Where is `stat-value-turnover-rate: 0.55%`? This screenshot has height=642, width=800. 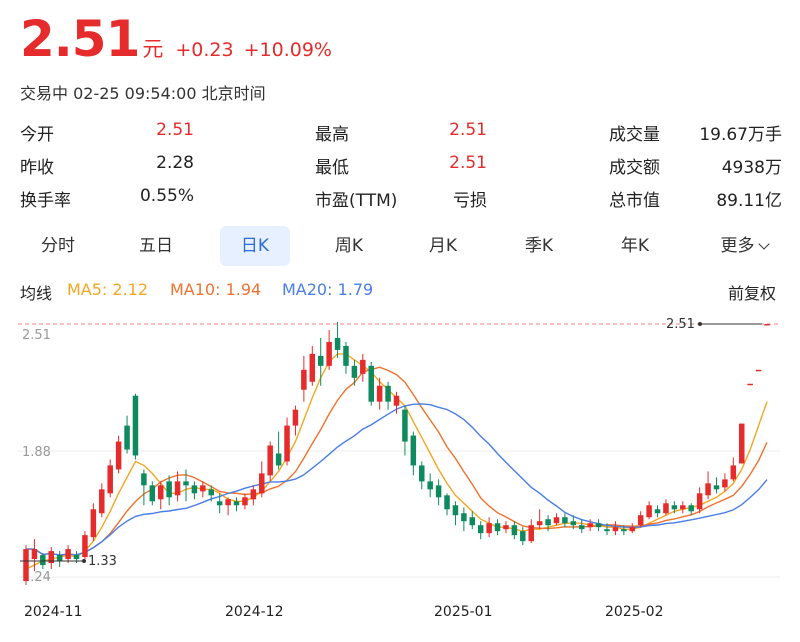
stat-value-turnover-rate: 0.55% is located at coordinates (166, 196).